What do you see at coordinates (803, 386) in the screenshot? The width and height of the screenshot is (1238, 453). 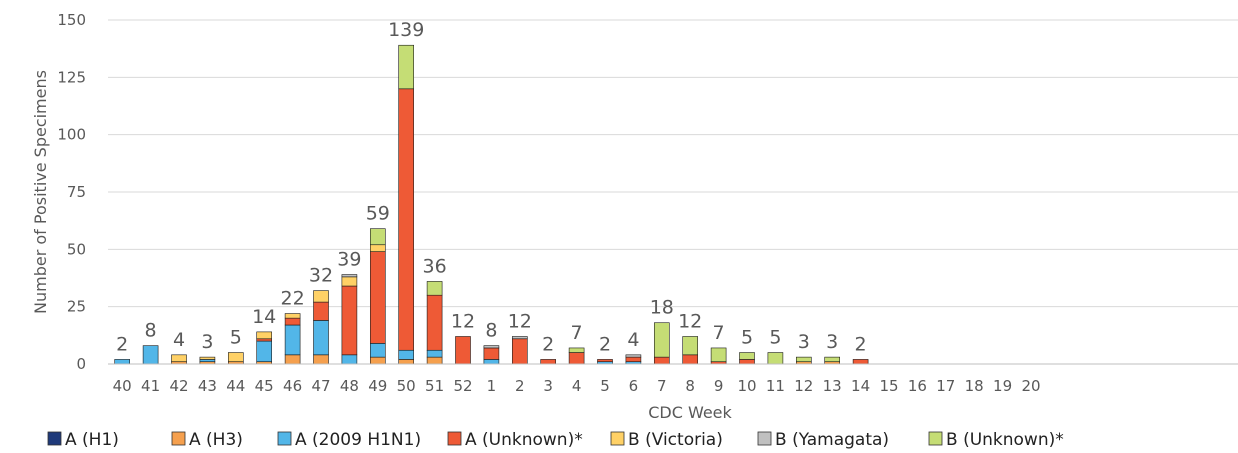 I see `x-tick-label: 12` at bounding box center [803, 386].